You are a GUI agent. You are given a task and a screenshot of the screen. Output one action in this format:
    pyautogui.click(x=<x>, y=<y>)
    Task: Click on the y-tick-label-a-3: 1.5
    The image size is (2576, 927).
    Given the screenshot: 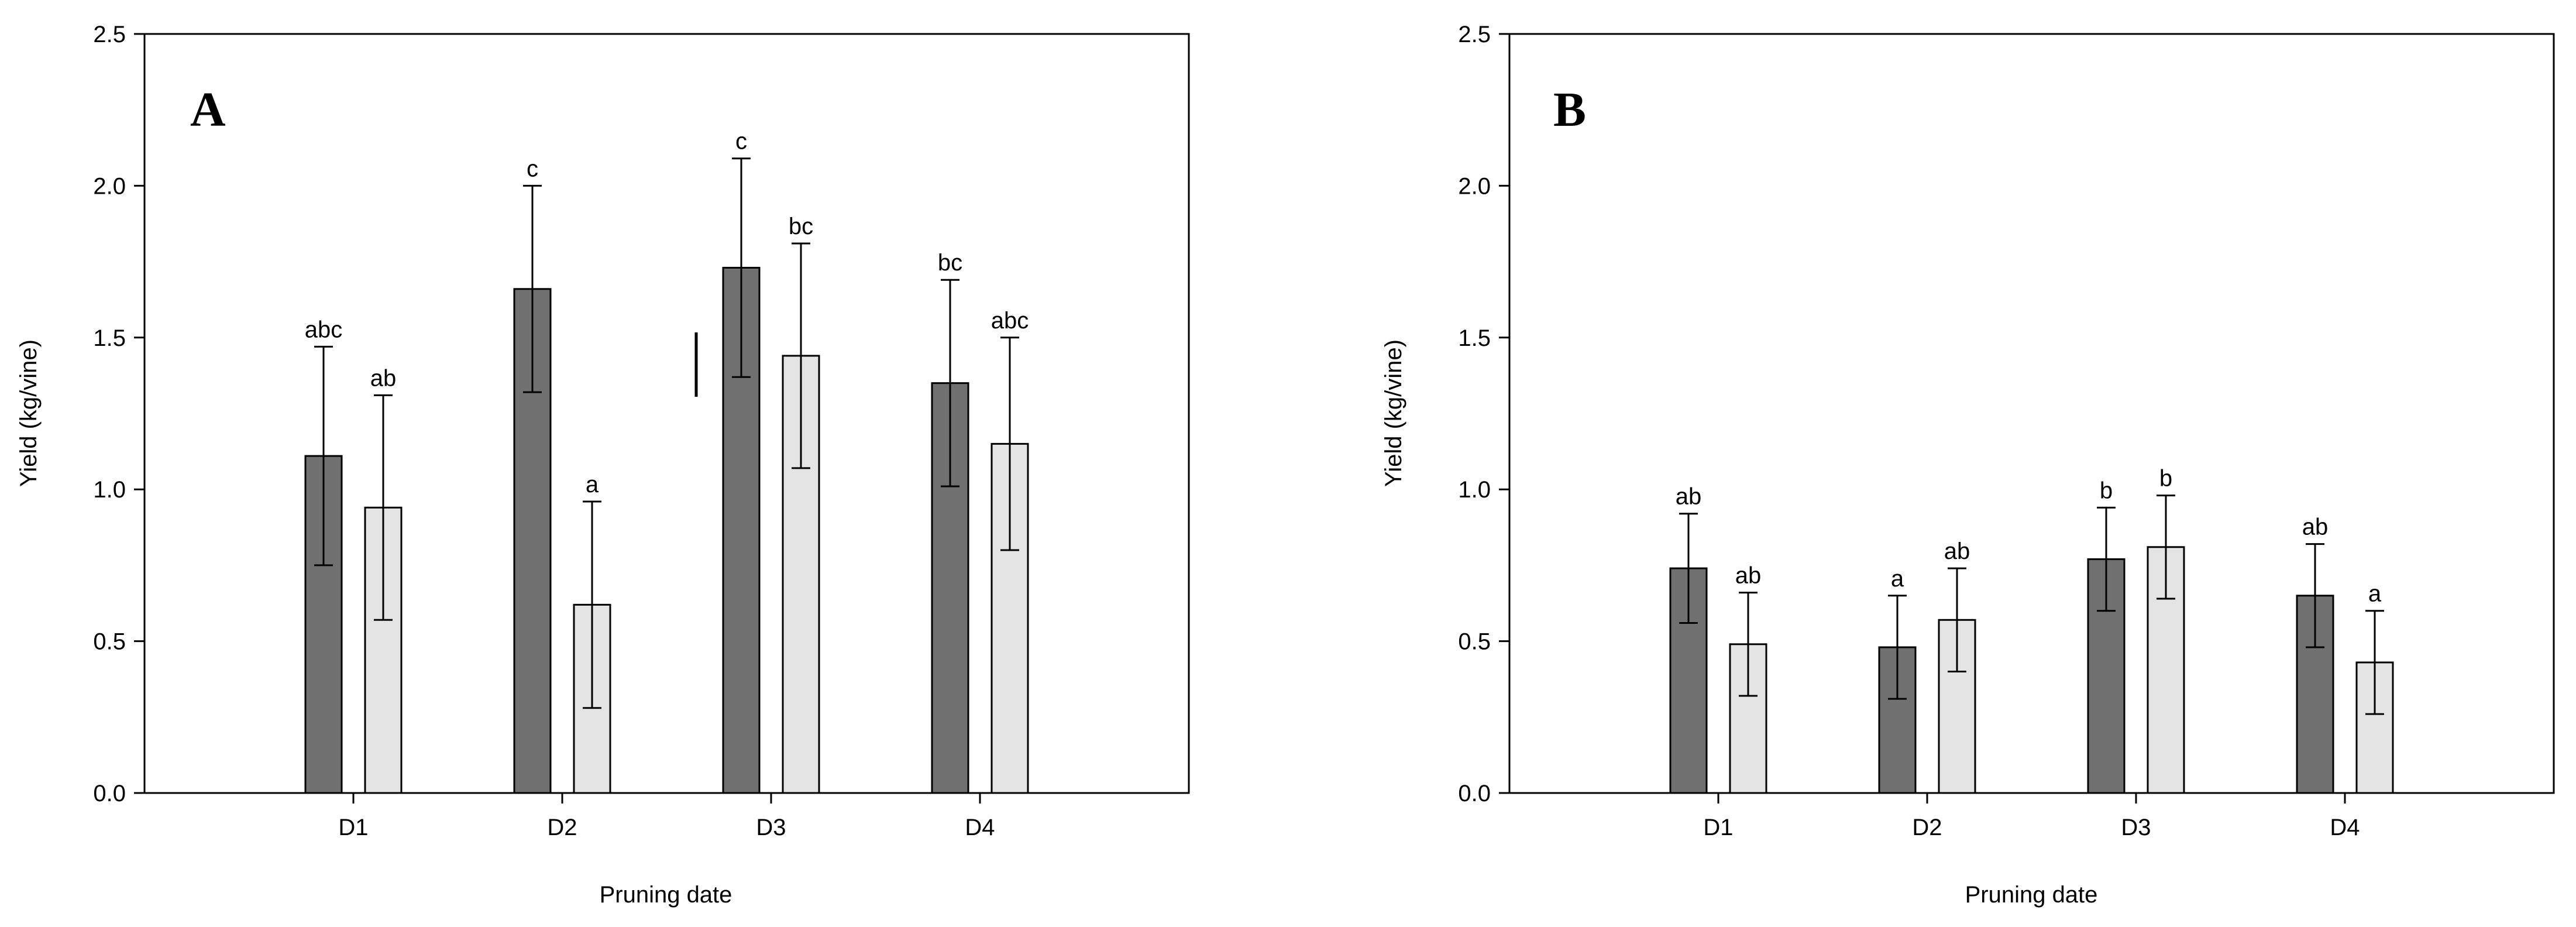 What is the action you would take?
    pyautogui.click(x=110, y=338)
    